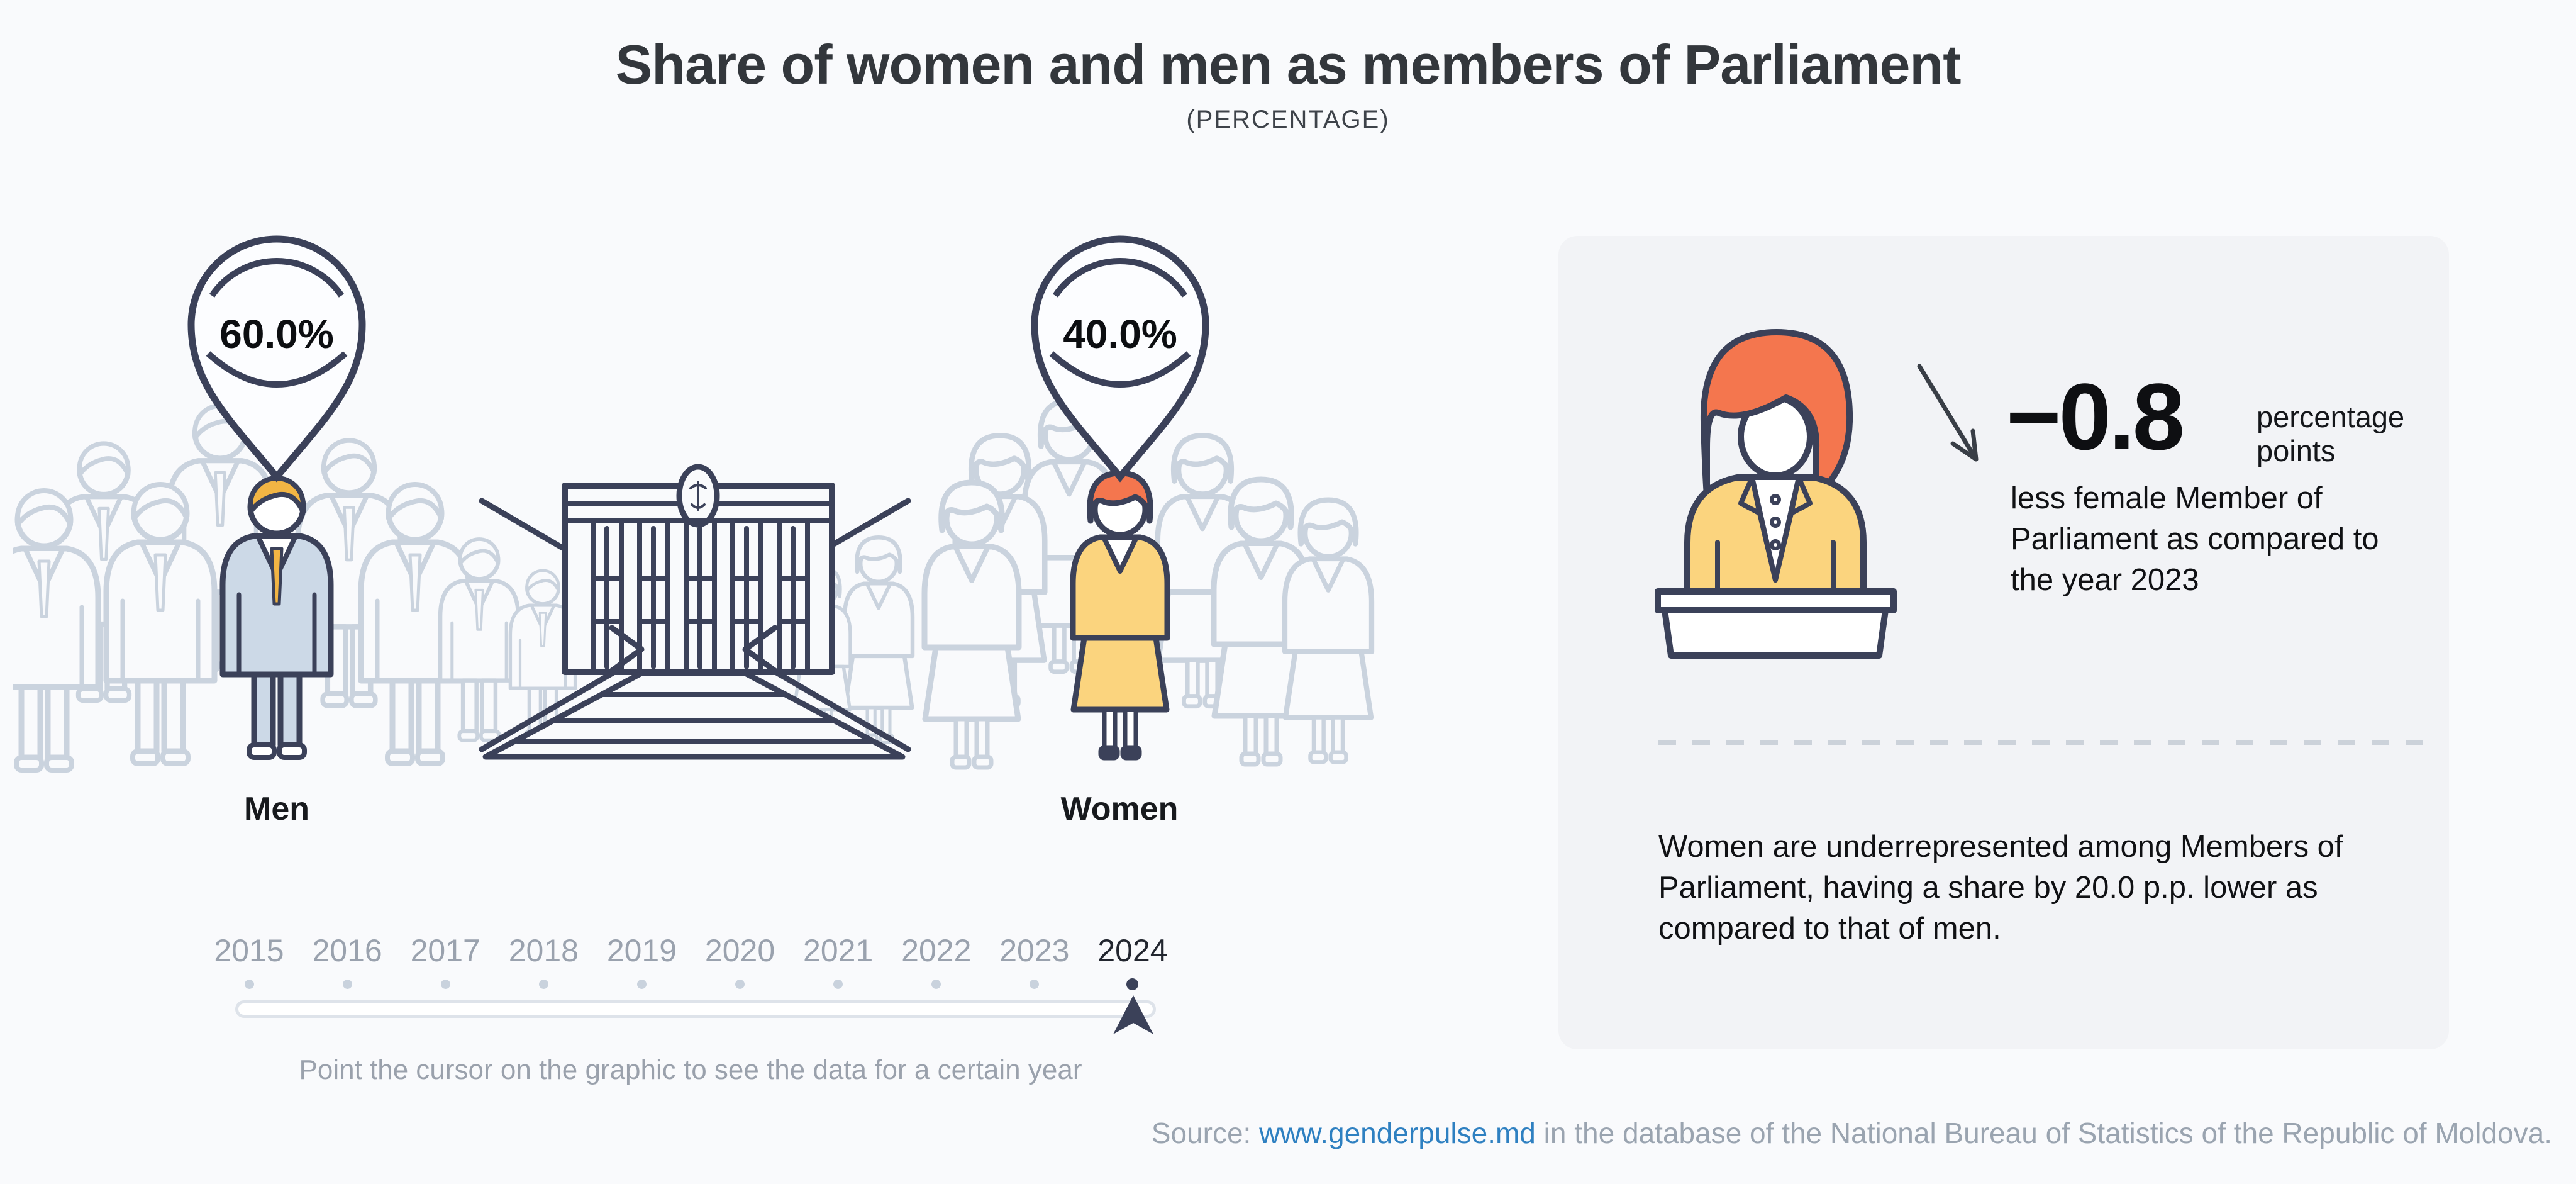 This screenshot has width=2576, height=1184. I want to click on cursor-arrow-icon, so click(1133, 1015).